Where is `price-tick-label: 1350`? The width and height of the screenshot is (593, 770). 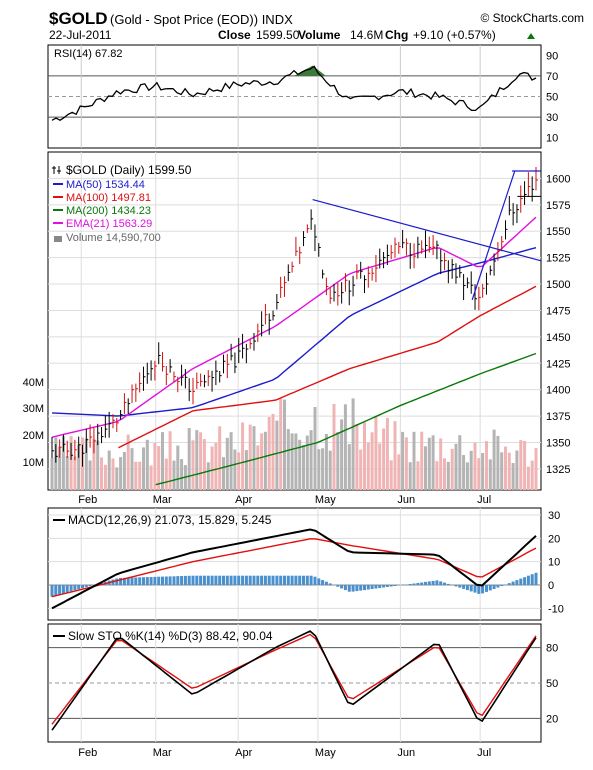 price-tick-label: 1350 is located at coordinates (558, 443).